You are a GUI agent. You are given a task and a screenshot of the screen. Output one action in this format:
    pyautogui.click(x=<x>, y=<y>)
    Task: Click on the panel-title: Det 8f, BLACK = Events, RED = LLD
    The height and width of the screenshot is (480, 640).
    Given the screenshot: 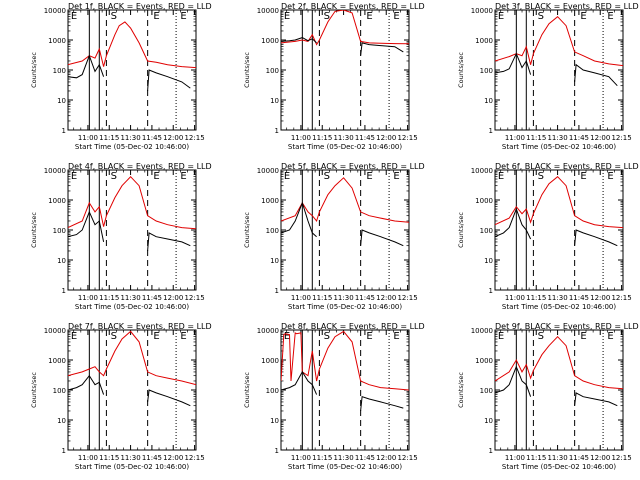 What is the action you would take?
    pyautogui.click(x=353, y=326)
    